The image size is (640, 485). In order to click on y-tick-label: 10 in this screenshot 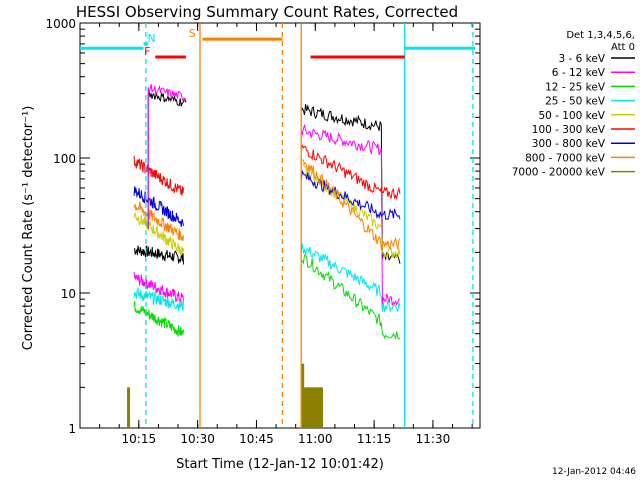, I will do `click(68, 294)`.